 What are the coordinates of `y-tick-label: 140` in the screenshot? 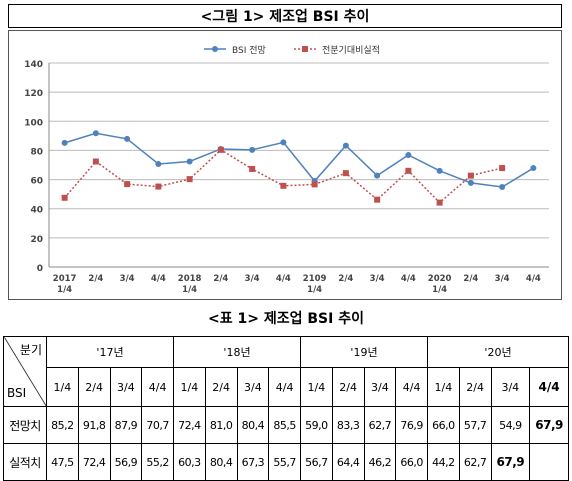 It's located at (33, 65).